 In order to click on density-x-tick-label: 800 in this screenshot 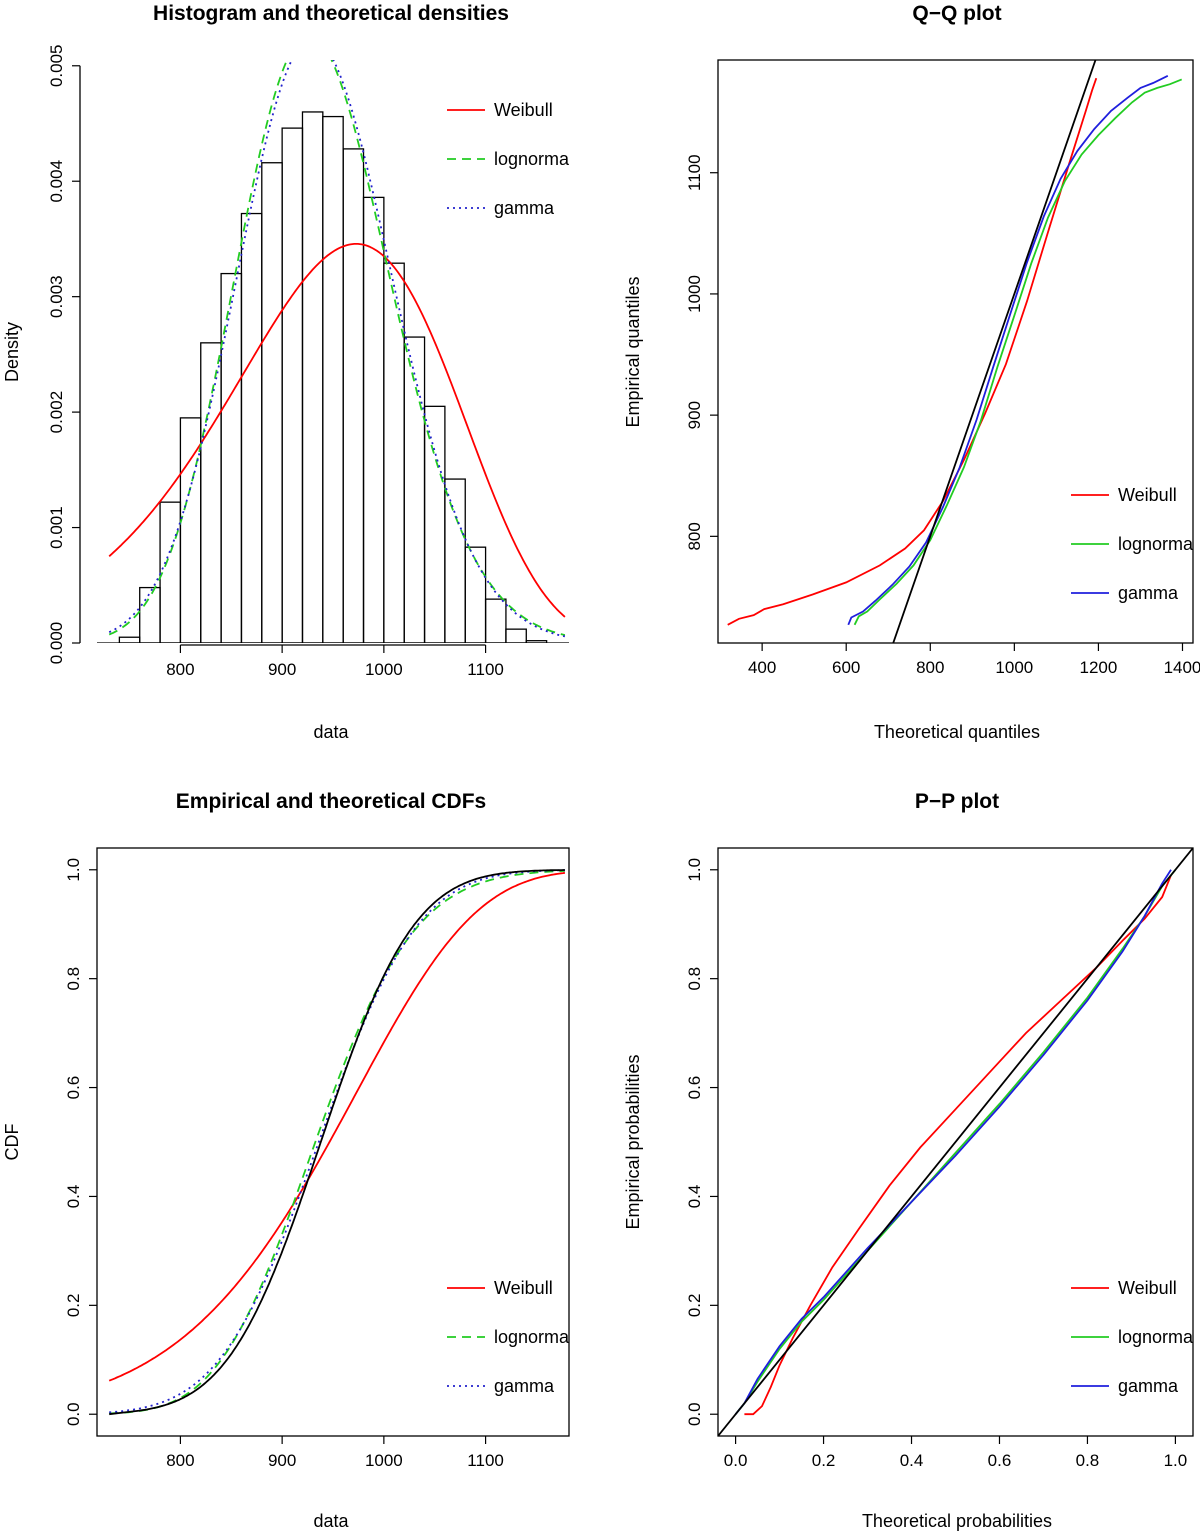, I will do `click(180, 669)`.